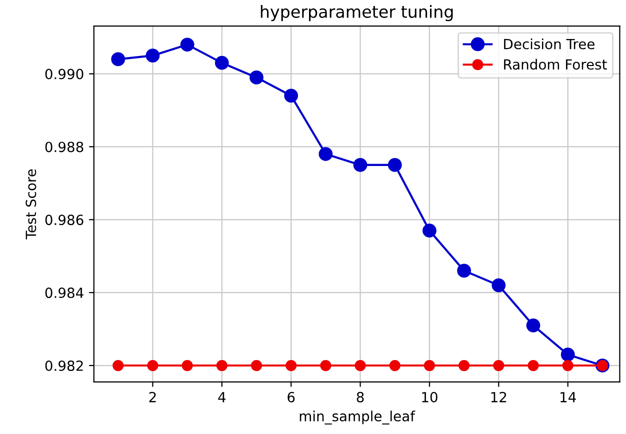 The image size is (626, 434). Describe the element at coordinates (31, 204) in the screenshot. I see `y-axis-title: Test Score` at that location.